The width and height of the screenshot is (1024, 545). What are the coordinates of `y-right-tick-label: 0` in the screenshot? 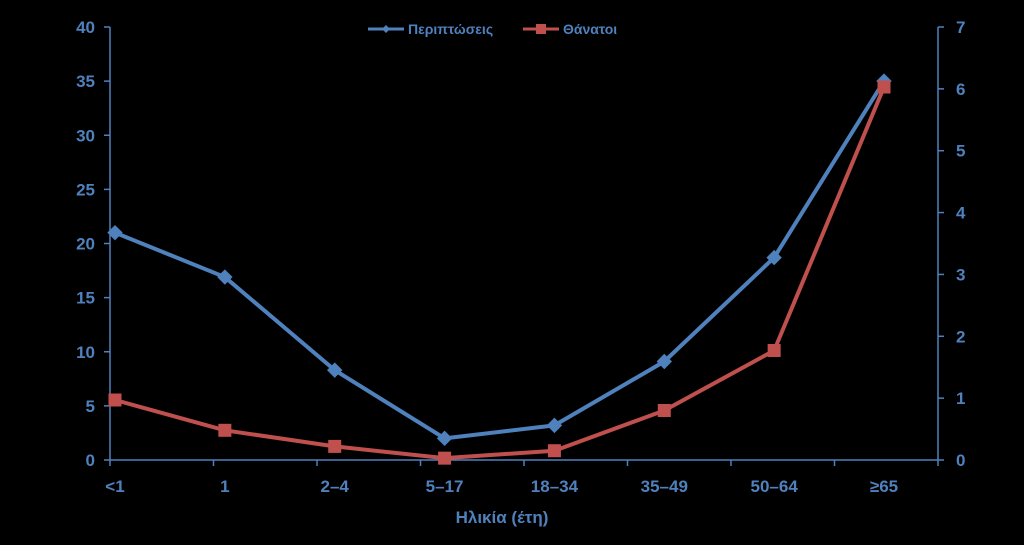 It's located at (960, 460).